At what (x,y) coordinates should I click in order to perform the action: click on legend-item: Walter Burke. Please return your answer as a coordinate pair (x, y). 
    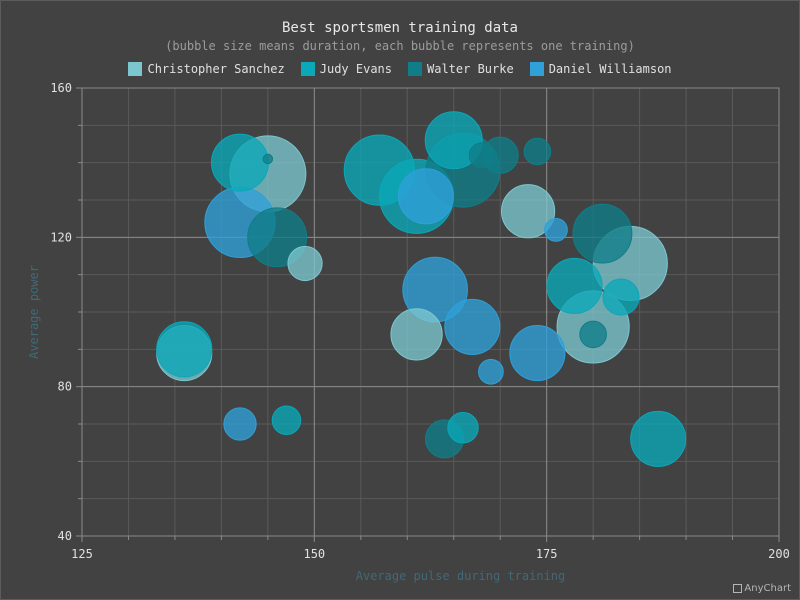
    Looking at the image, I should click on (461, 69).